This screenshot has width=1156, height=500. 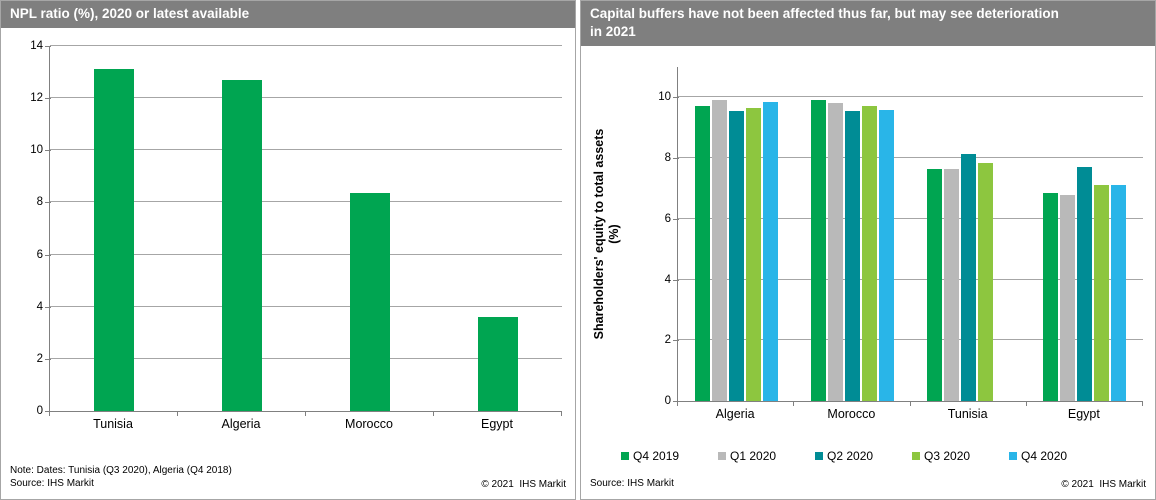 I want to click on left-chart-header: NPL ratio (%), 2020 or latest available, so click(x=288, y=15).